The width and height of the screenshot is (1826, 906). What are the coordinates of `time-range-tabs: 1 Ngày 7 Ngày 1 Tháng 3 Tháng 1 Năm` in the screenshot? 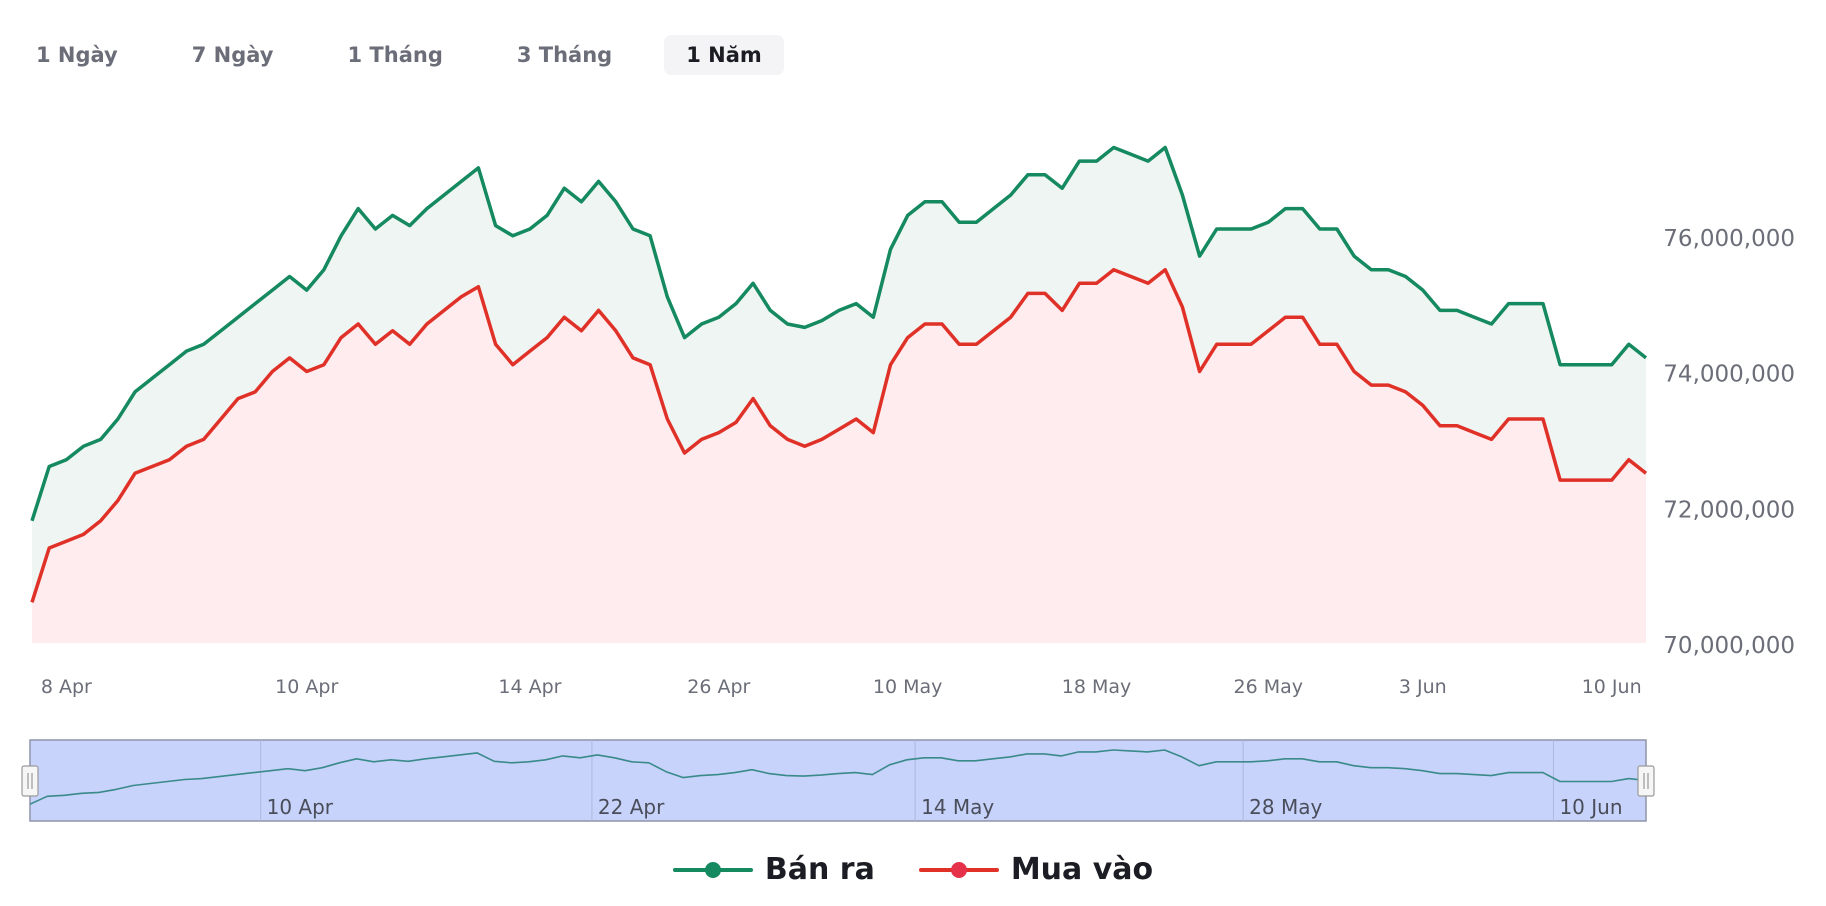 It's located at (414, 55).